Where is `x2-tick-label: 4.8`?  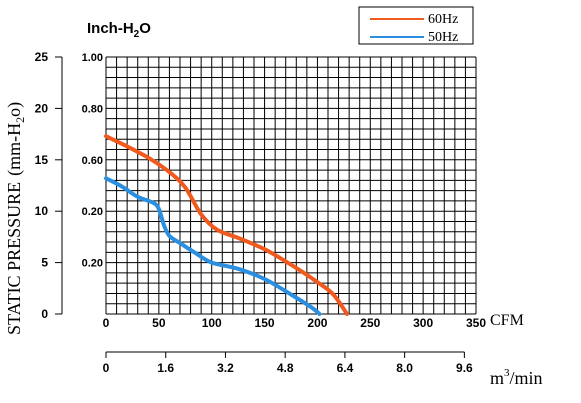
x2-tick-label: 4.8 is located at coordinates (285, 368).